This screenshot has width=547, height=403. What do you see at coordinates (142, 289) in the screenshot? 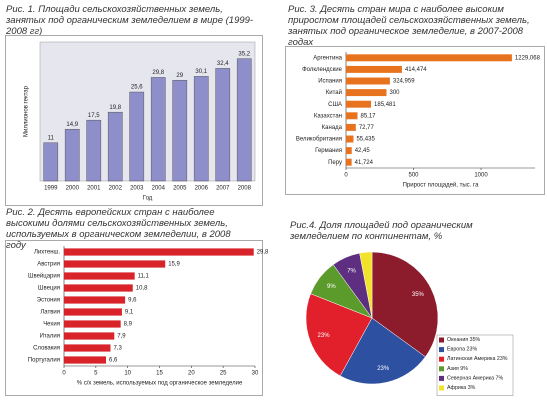
I see `data-label: 10,8` at bounding box center [142, 289].